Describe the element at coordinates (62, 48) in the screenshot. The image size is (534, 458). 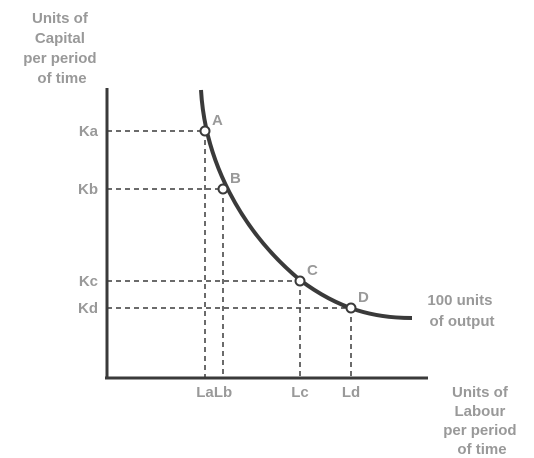
I see `y-axis-label: Units of Capital per period of time` at that location.